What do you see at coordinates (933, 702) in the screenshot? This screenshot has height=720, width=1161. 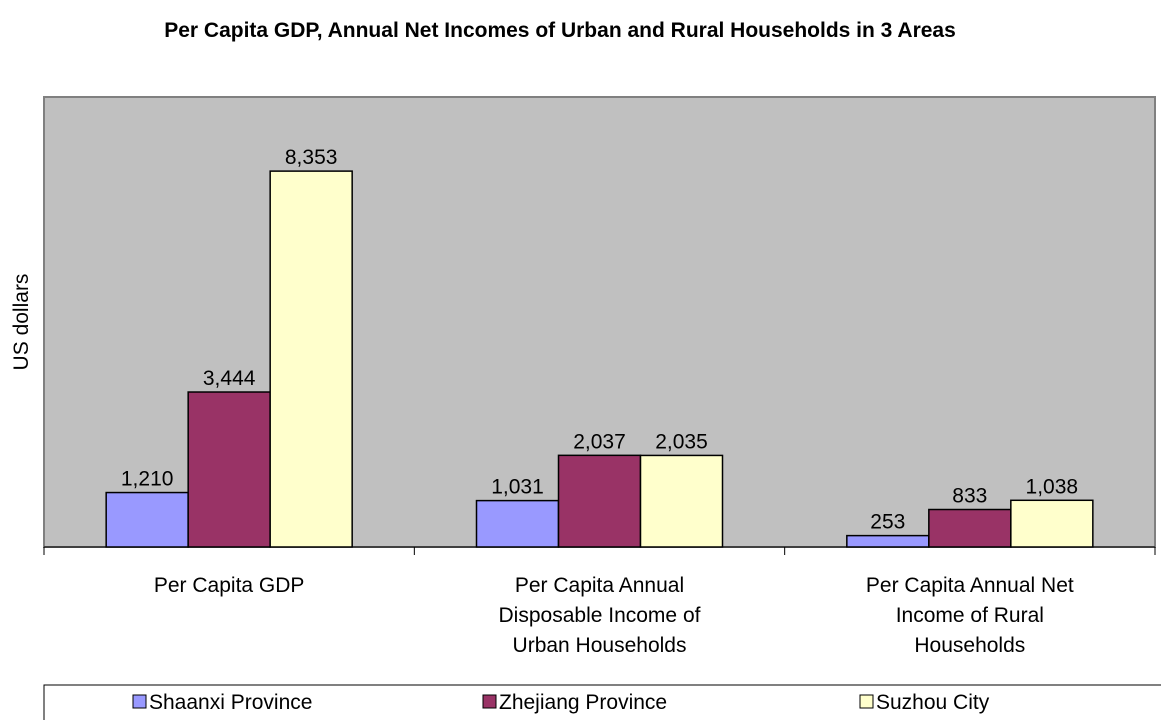 I see `legend-label: Suzhou City` at bounding box center [933, 702].